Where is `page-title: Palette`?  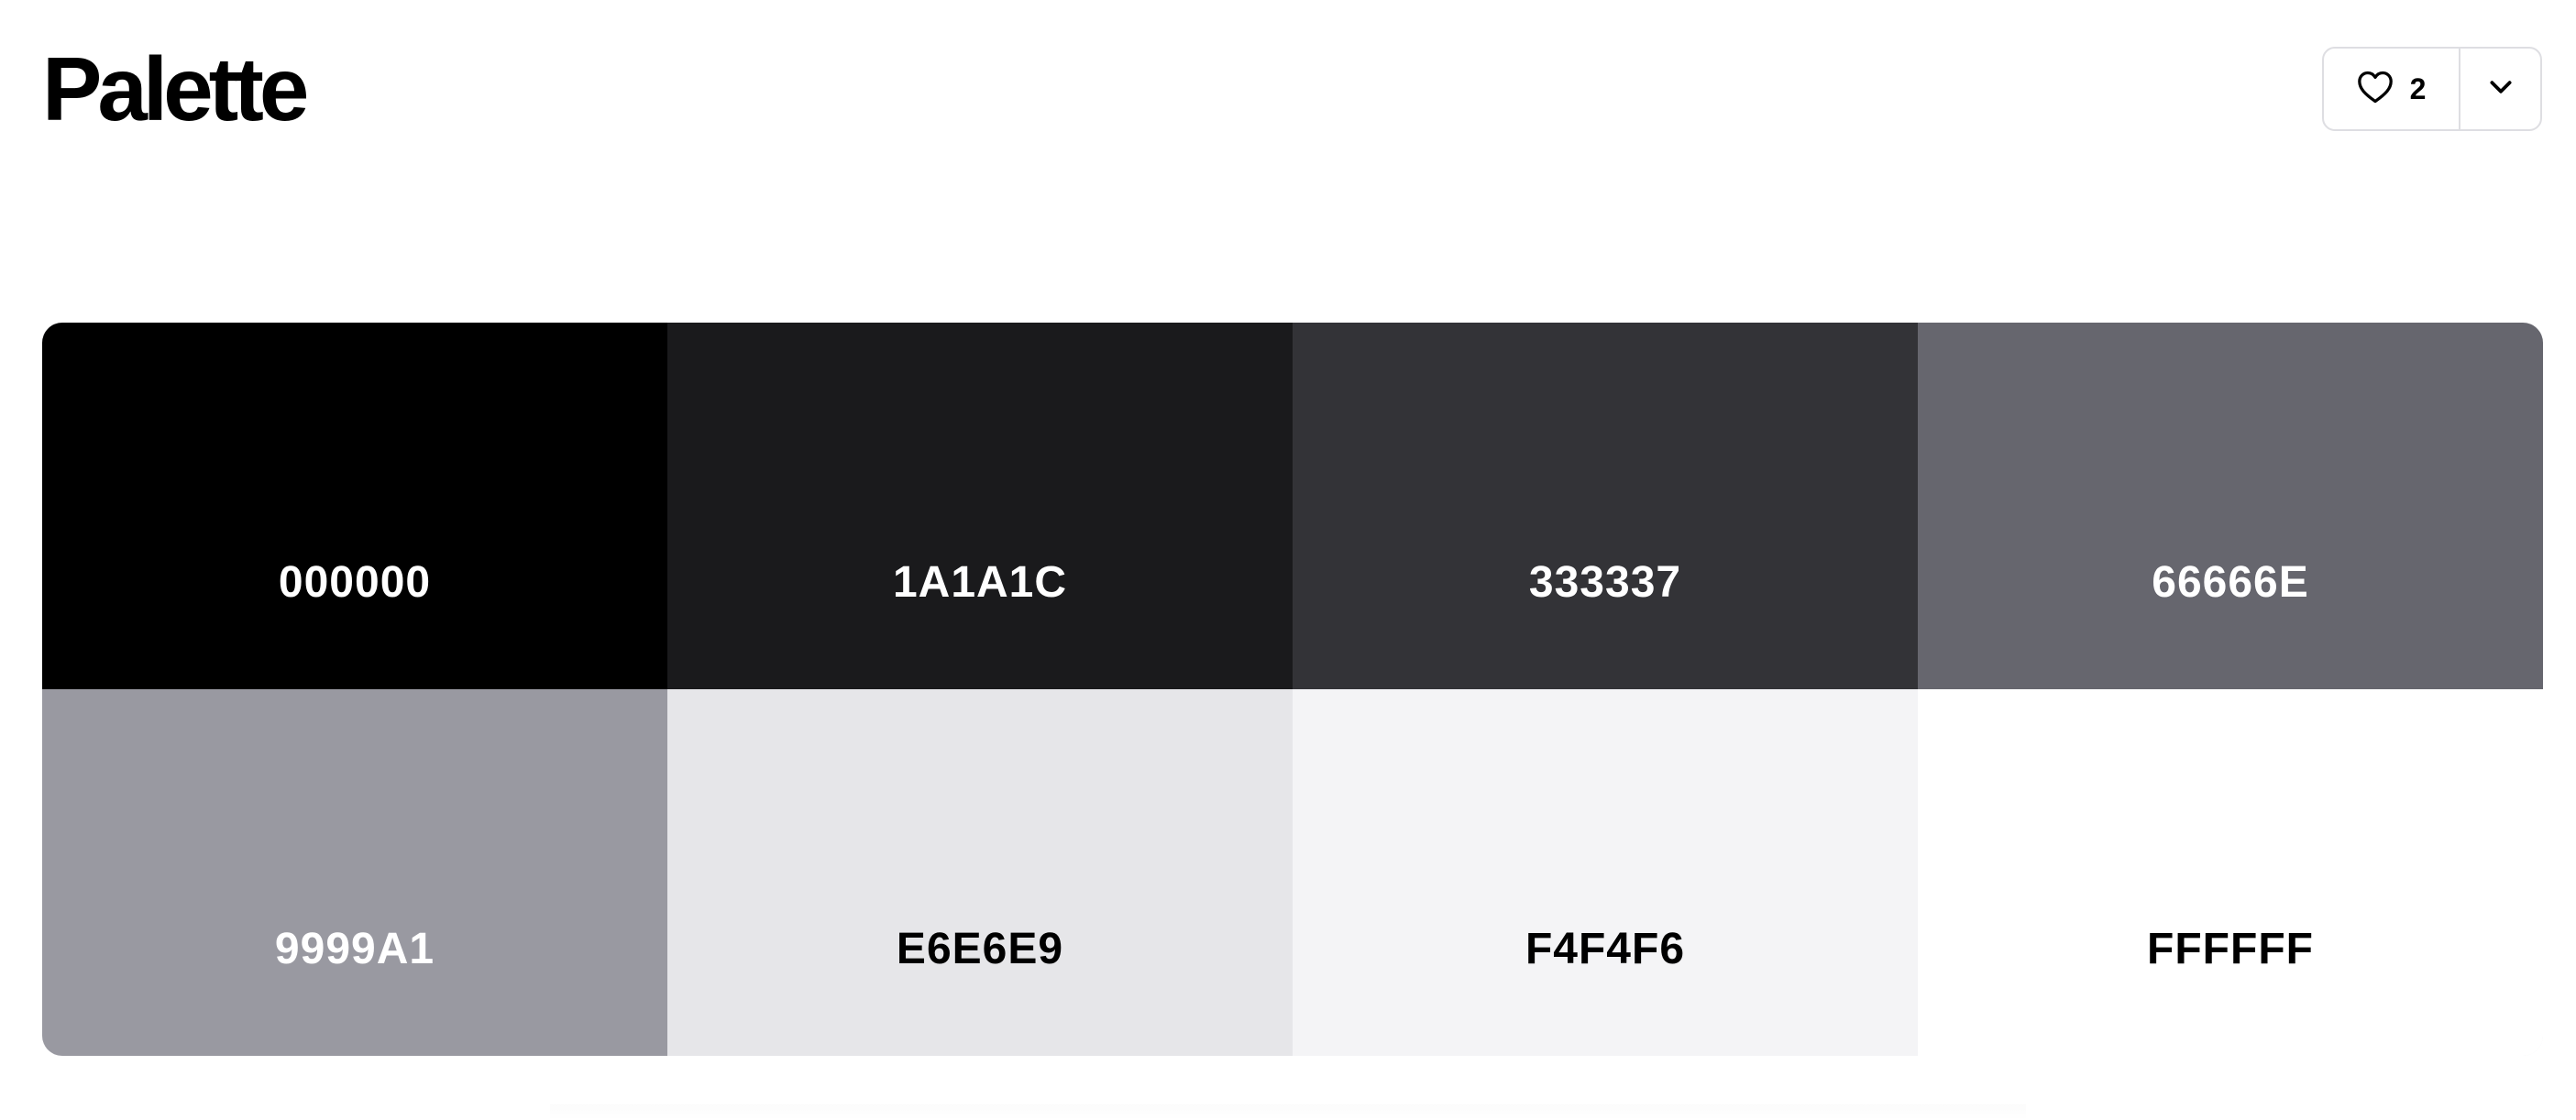
page-title: Palette is located at coordinates (176, 88).